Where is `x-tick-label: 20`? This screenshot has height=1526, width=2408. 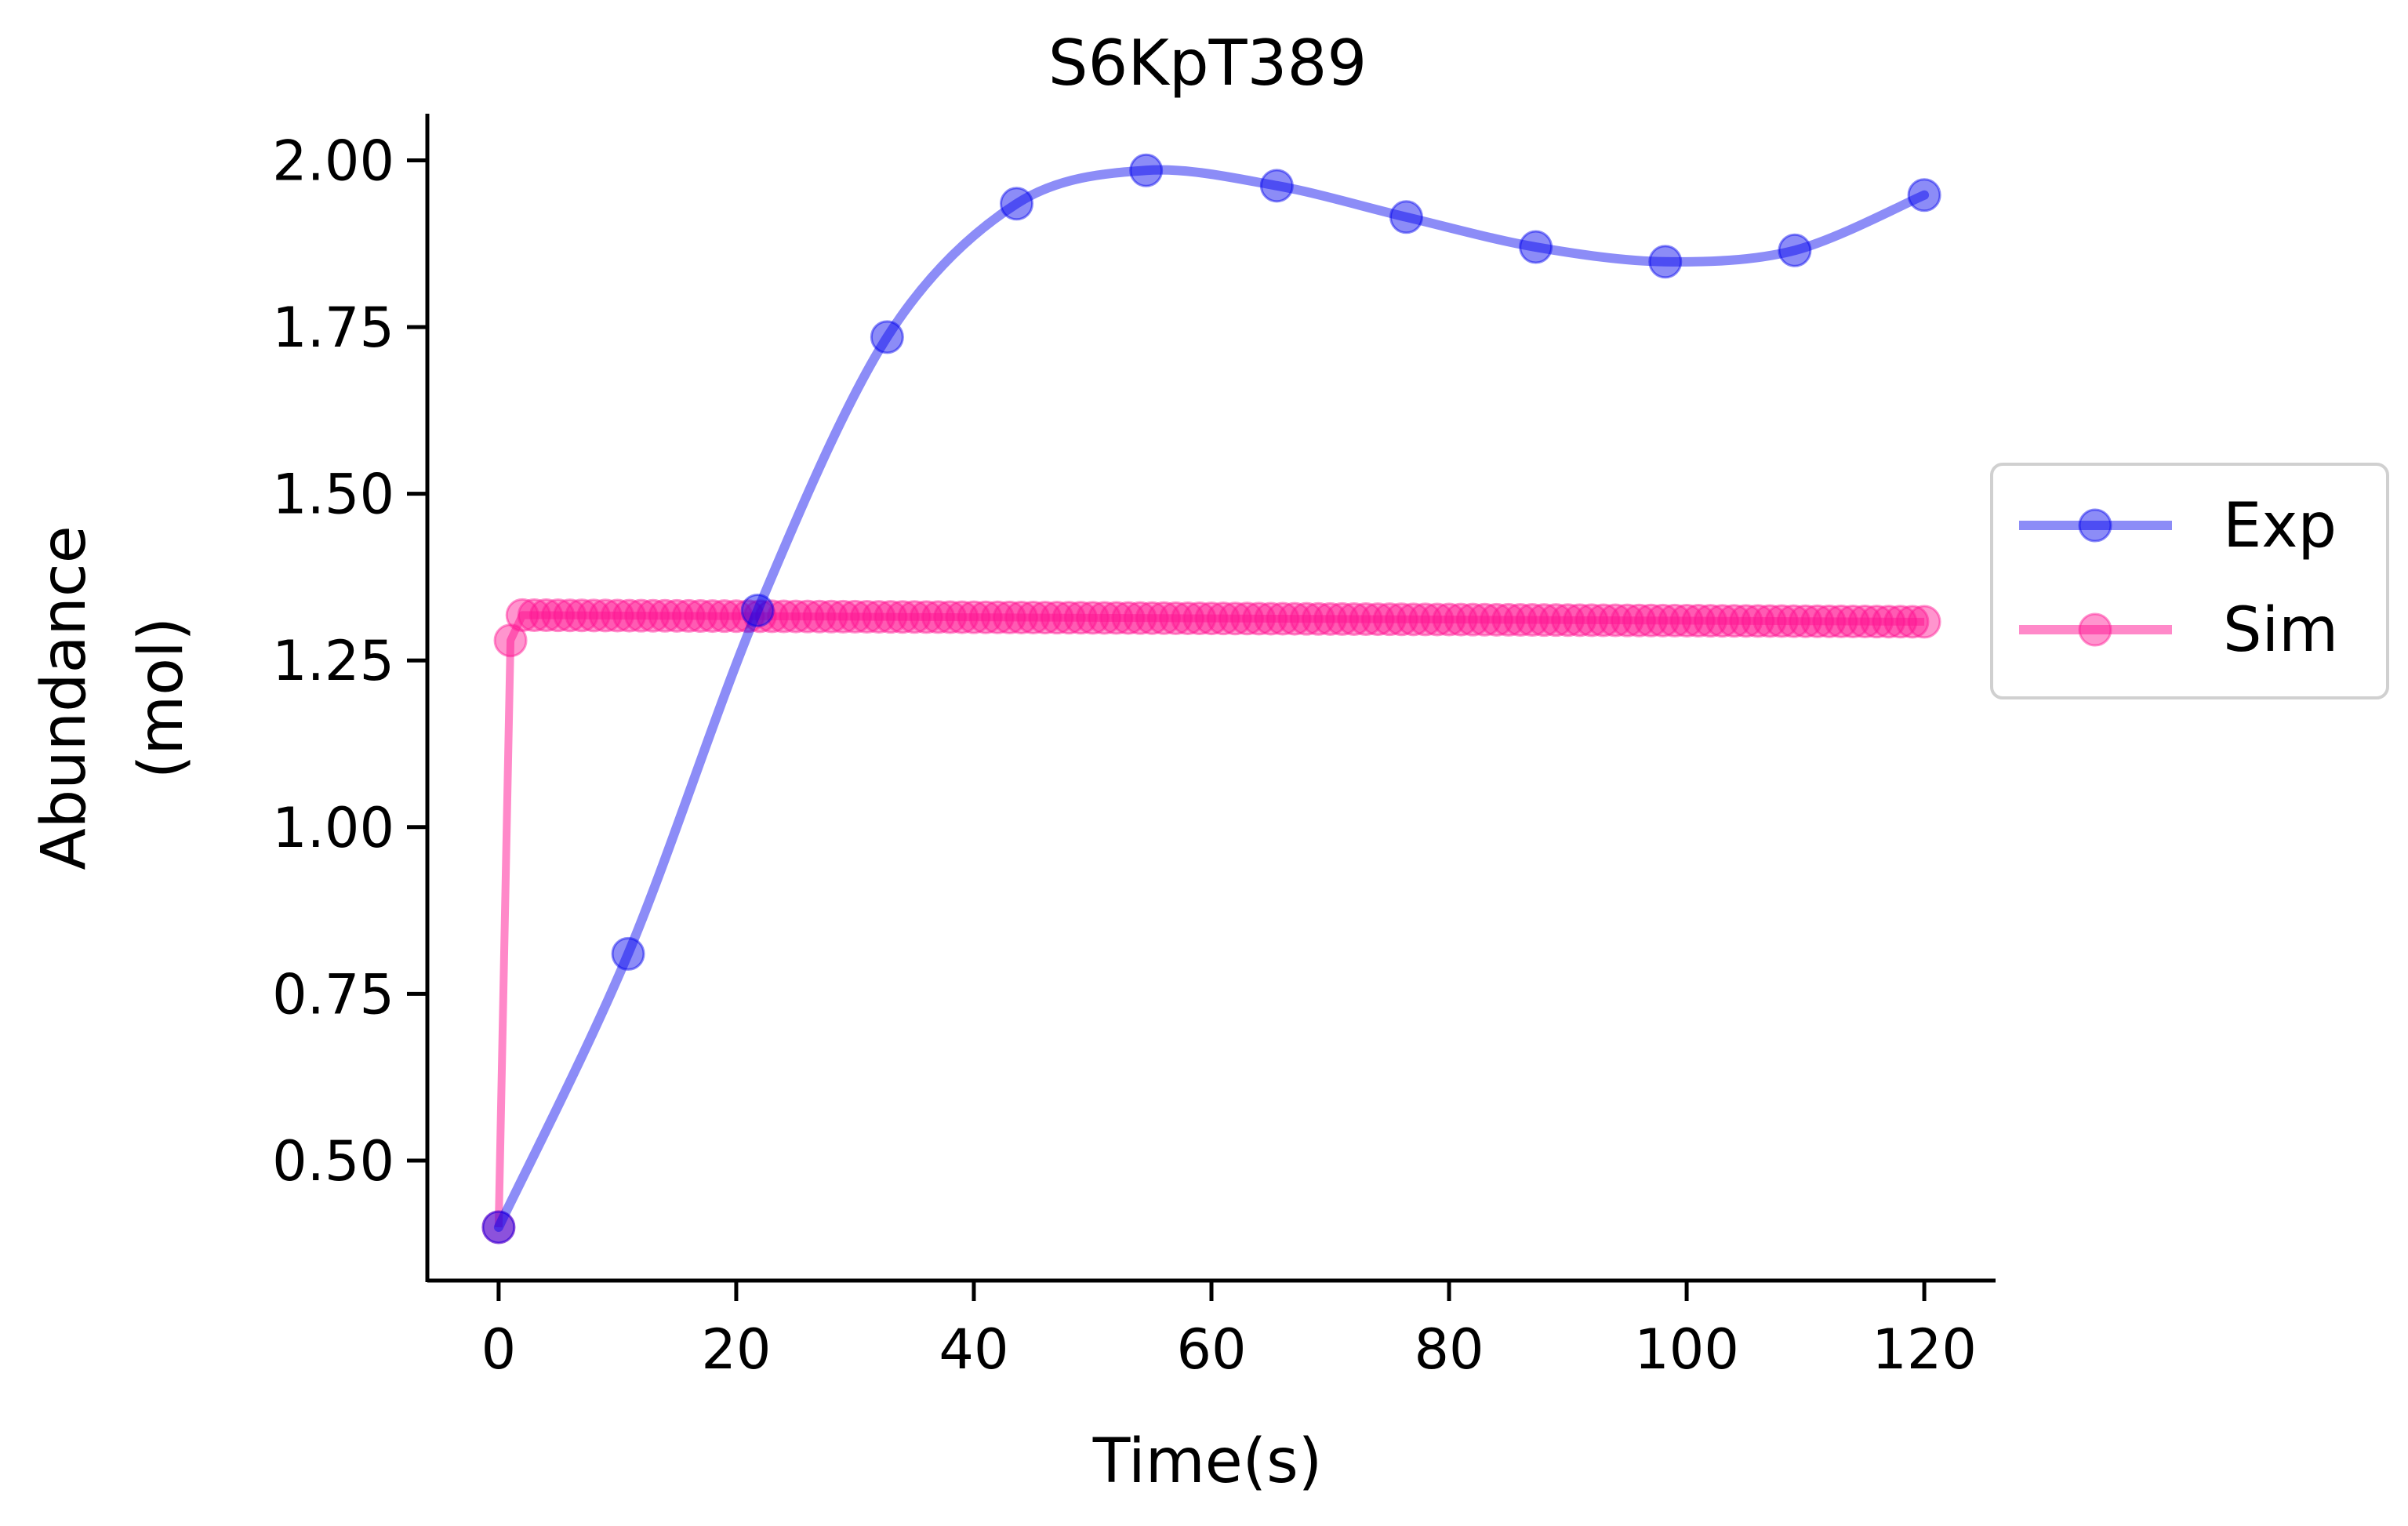
x-tick-label: 20 is located at coordinates (736, 1349).